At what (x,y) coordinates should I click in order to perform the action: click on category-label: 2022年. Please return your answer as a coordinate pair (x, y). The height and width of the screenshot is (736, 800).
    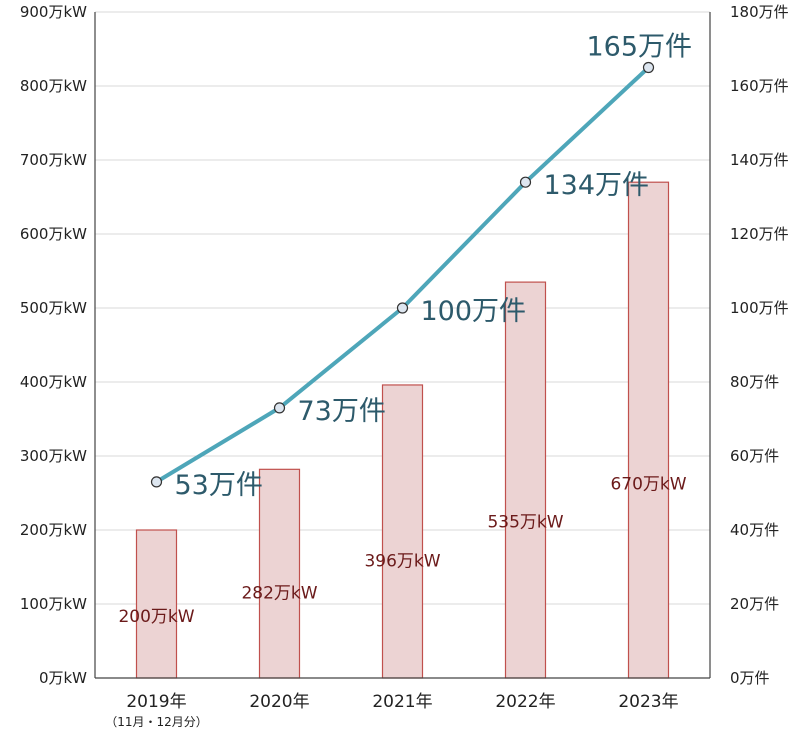
    Looking at the image, I should click on (525, 702).